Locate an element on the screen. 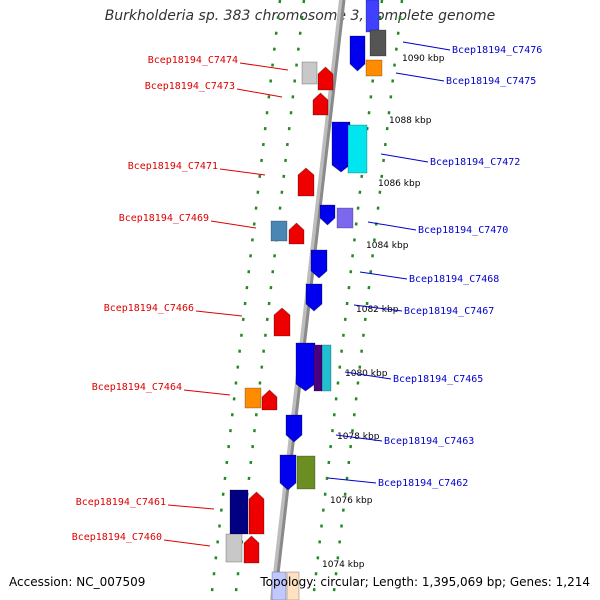 This screenshot has width=600, height=600. ruler-label: 1084 kbp is located at coordinates (387, 246).